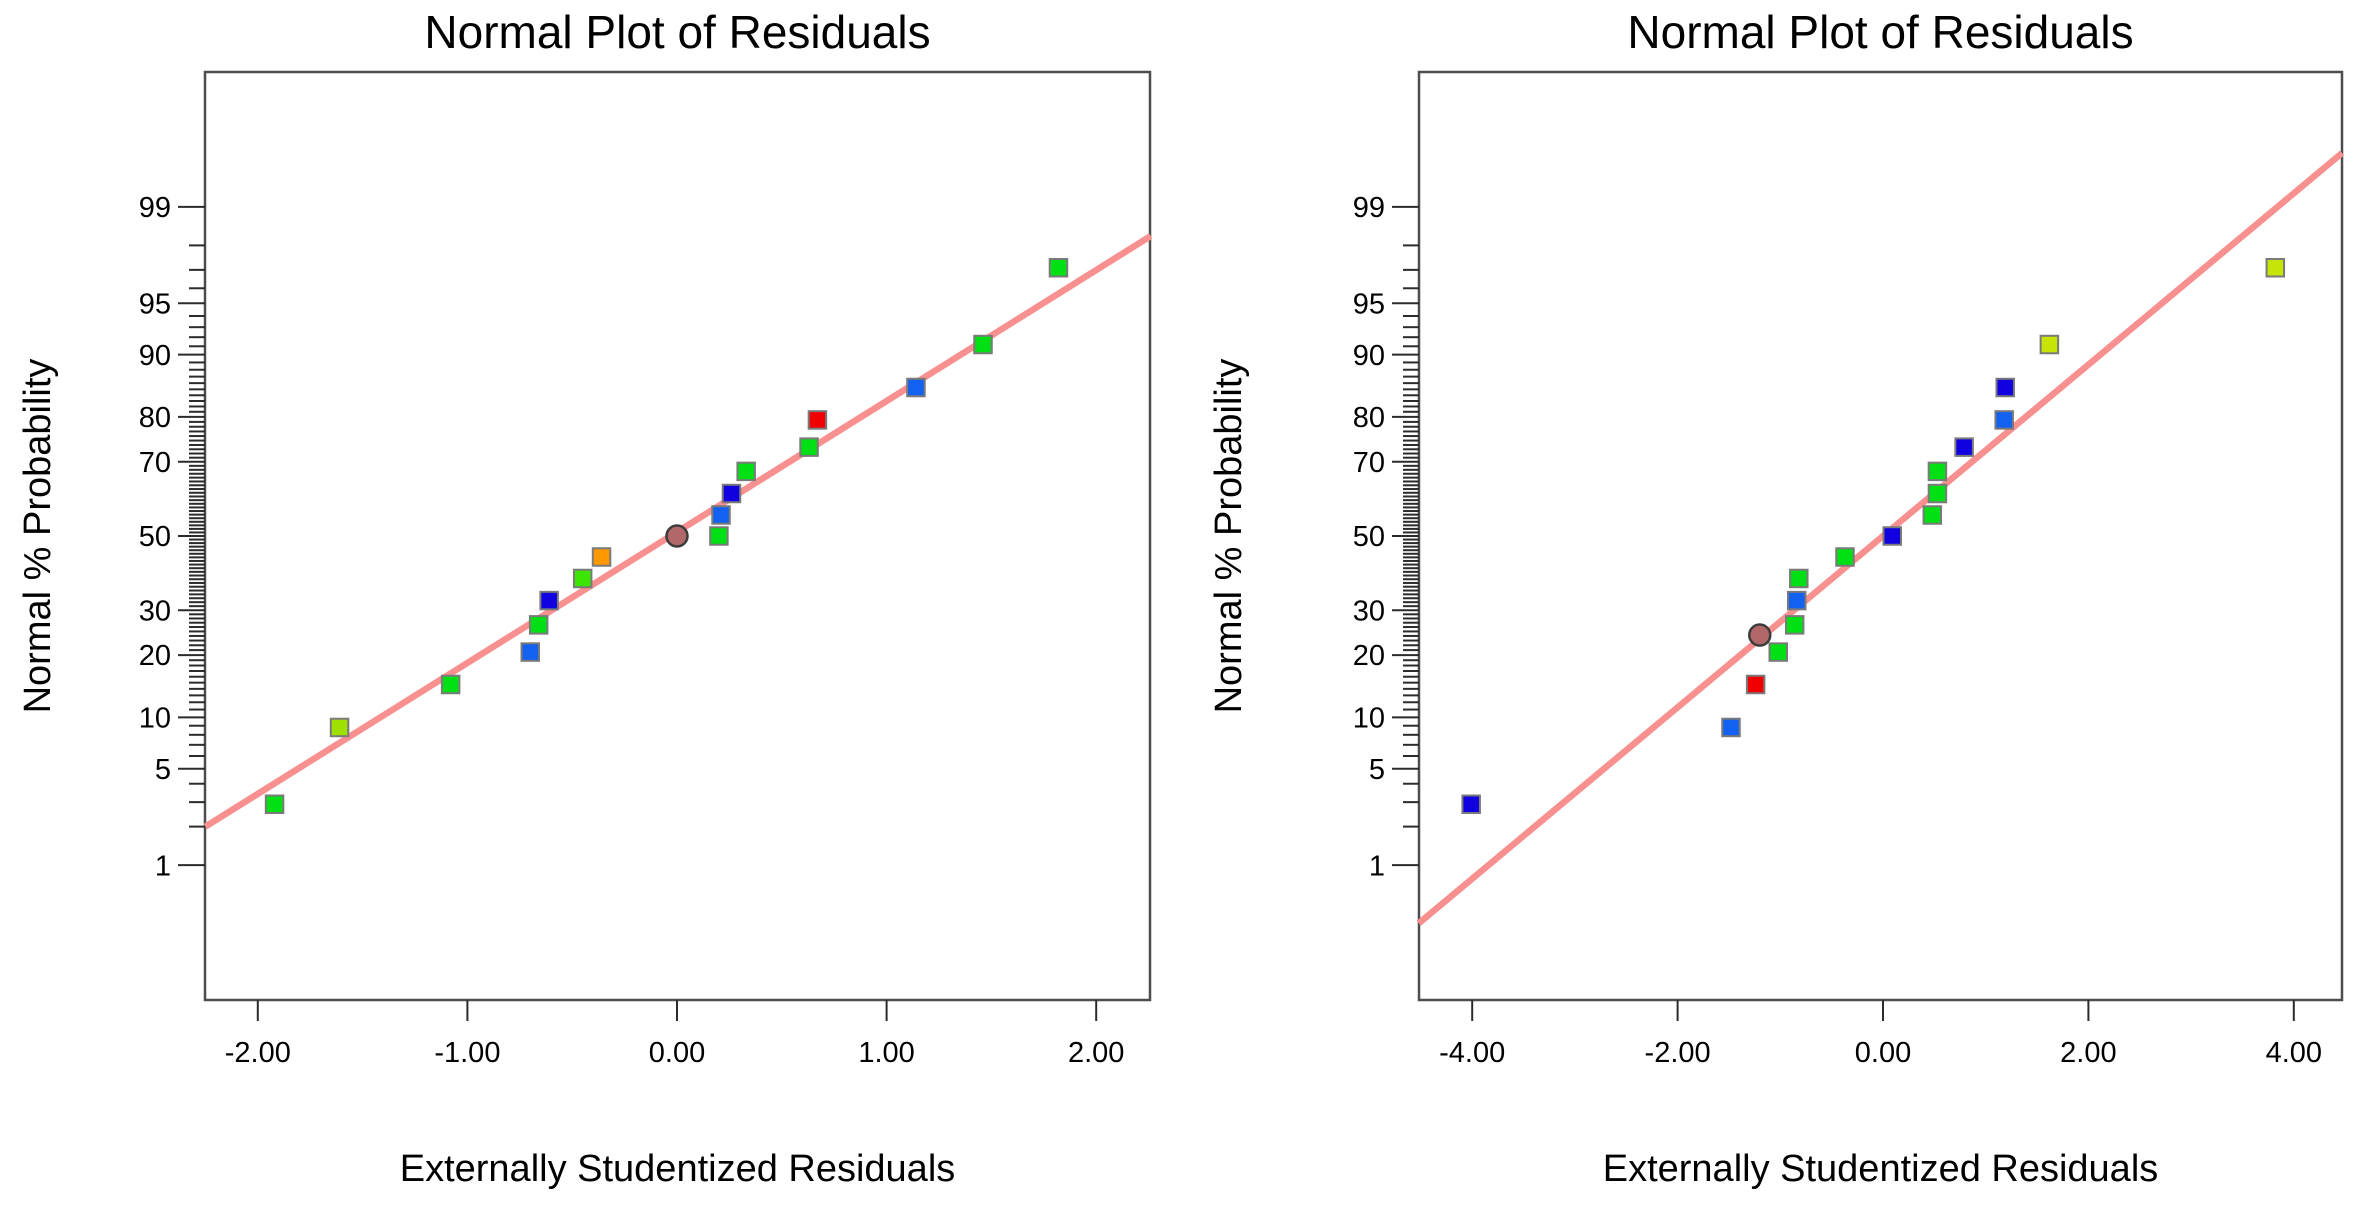 The width and height of the screenshot is (2366, 1208). I want to click on x-tick-label: -4.00, so click(1472, 1053).